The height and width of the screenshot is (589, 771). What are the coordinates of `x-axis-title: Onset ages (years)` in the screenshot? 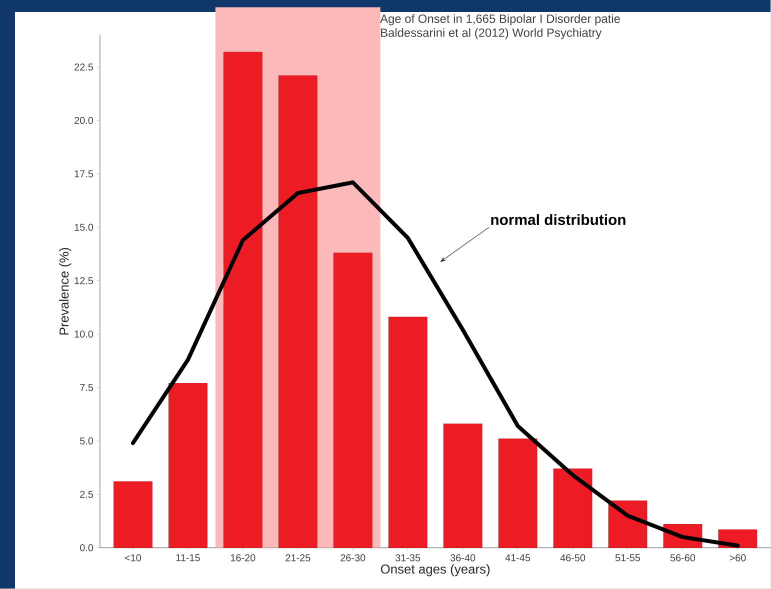 It's located at (435, 570).